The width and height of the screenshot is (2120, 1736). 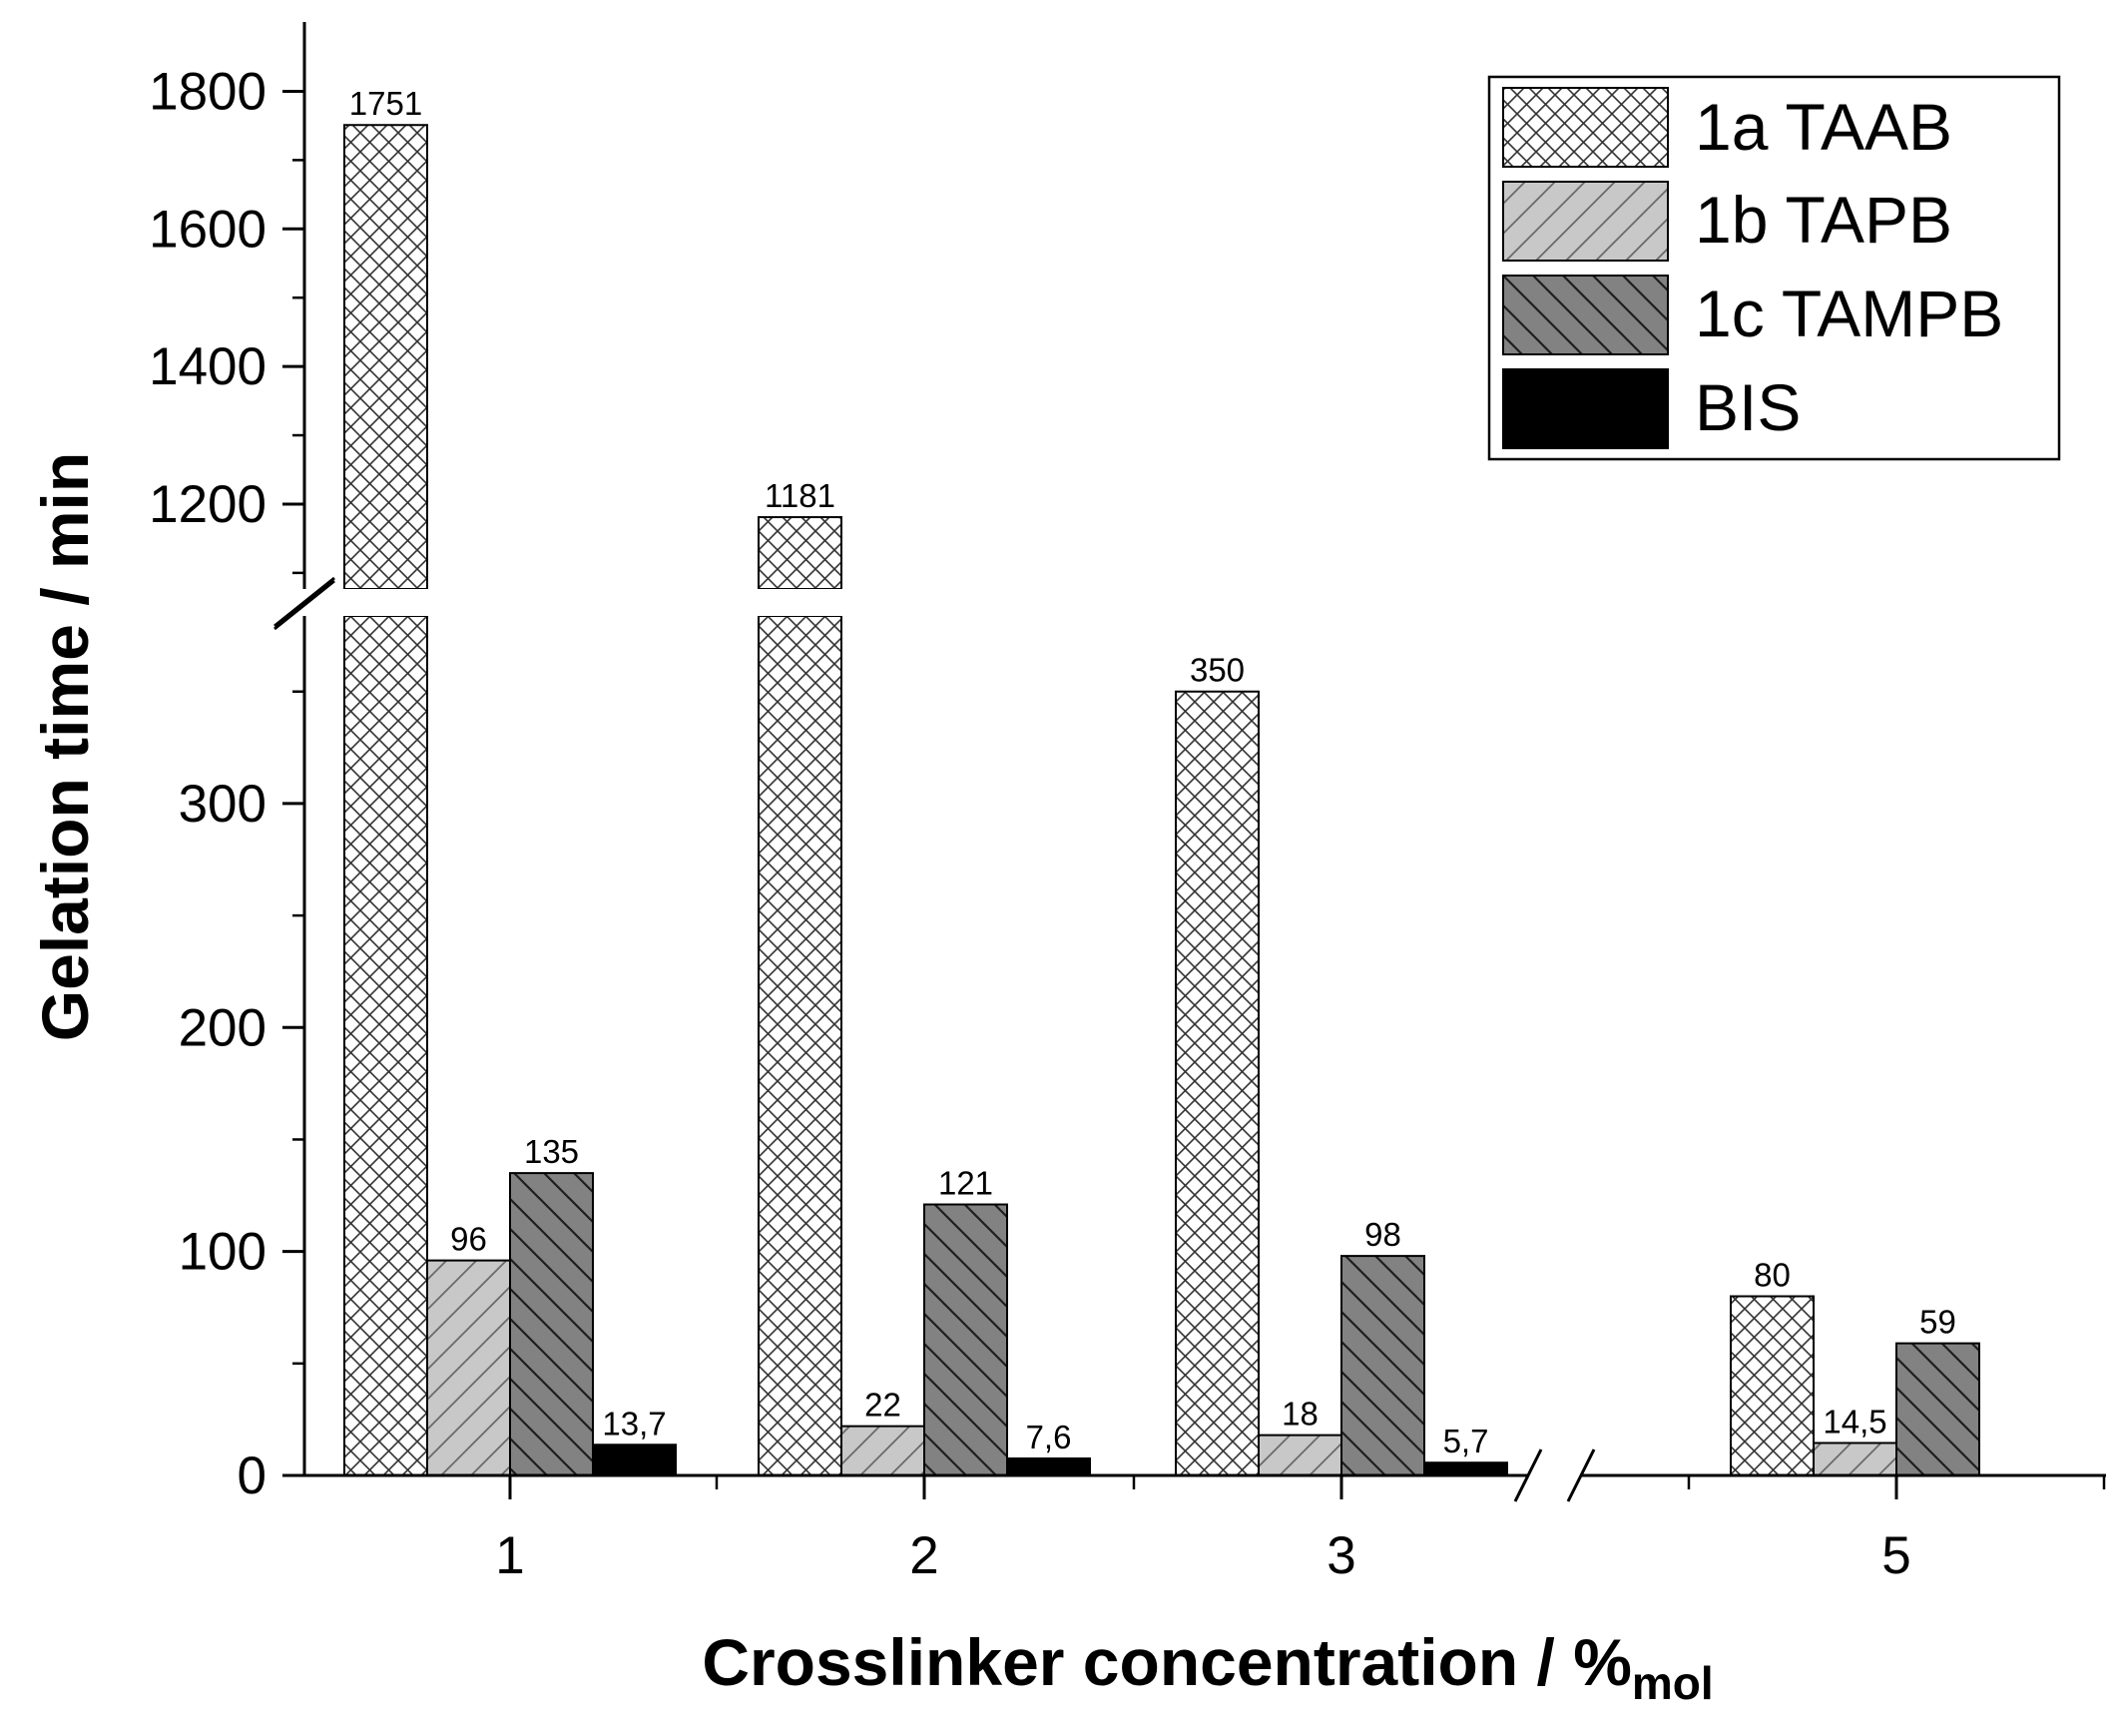 What do you see at coordinates (208, 229) in the screenshot?
I see `y-tick-label: 1600` at bounding box center [208, 229].